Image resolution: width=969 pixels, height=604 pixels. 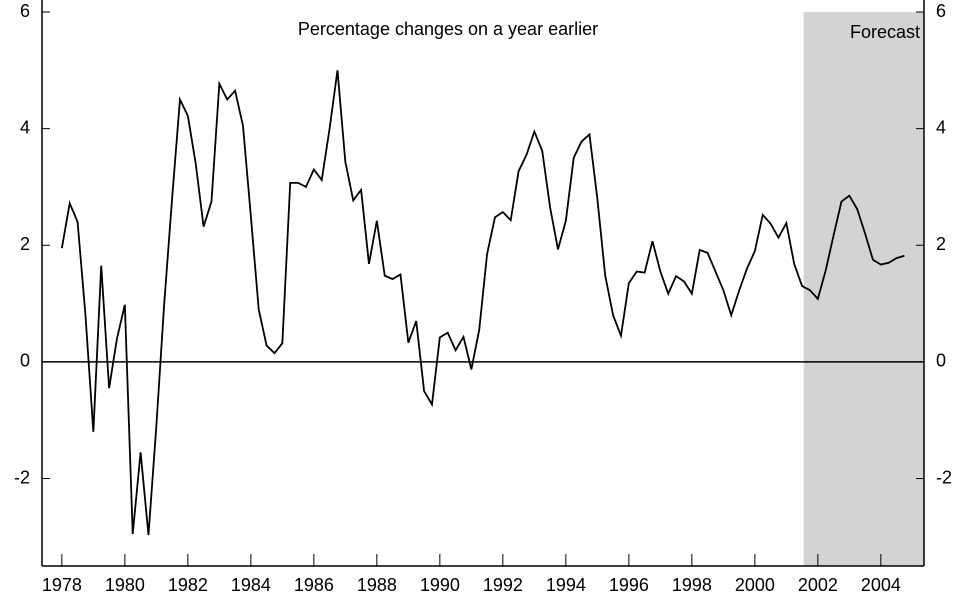 What do you see at coordinates (25, 361) in the screenshot?
I see `y-tick-label: 0` at bounding box center [25, 361].